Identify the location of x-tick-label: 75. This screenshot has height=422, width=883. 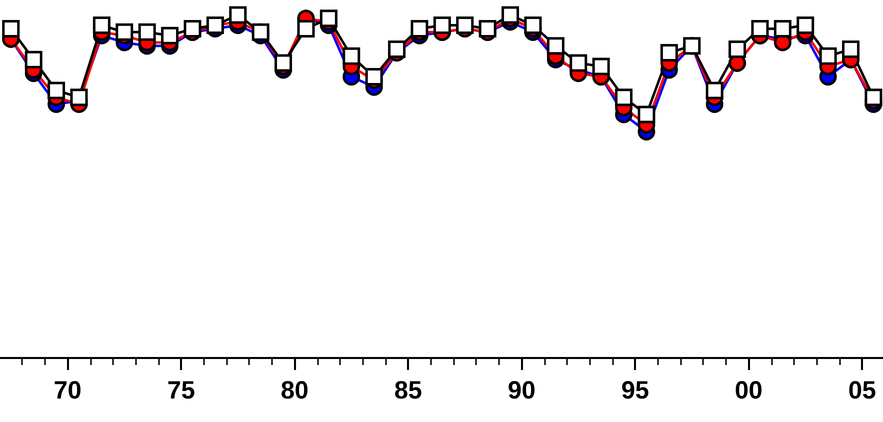
(181, 390).